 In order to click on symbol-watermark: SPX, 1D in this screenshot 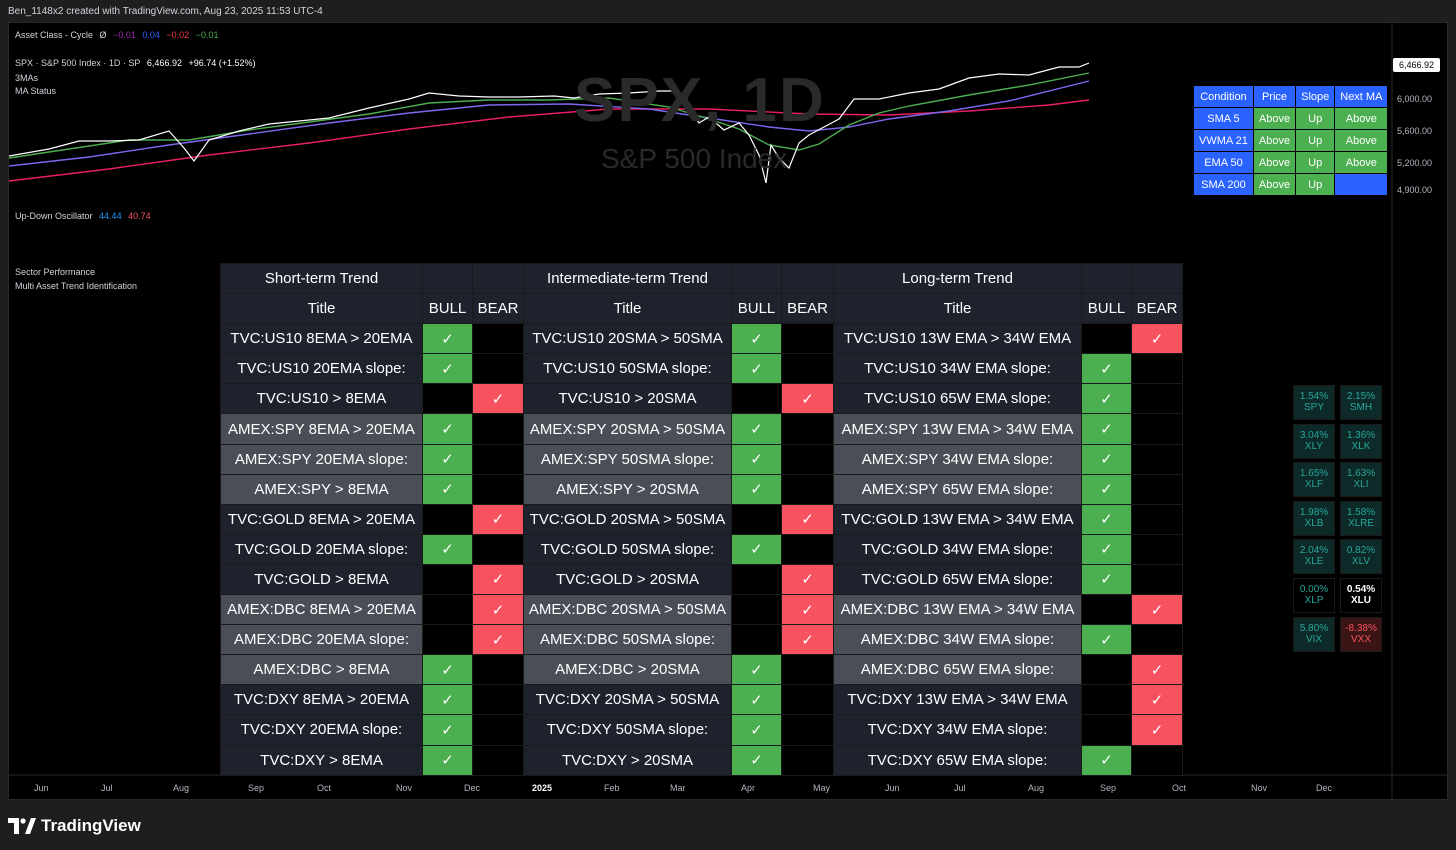, I will do `click(700, 100)`.